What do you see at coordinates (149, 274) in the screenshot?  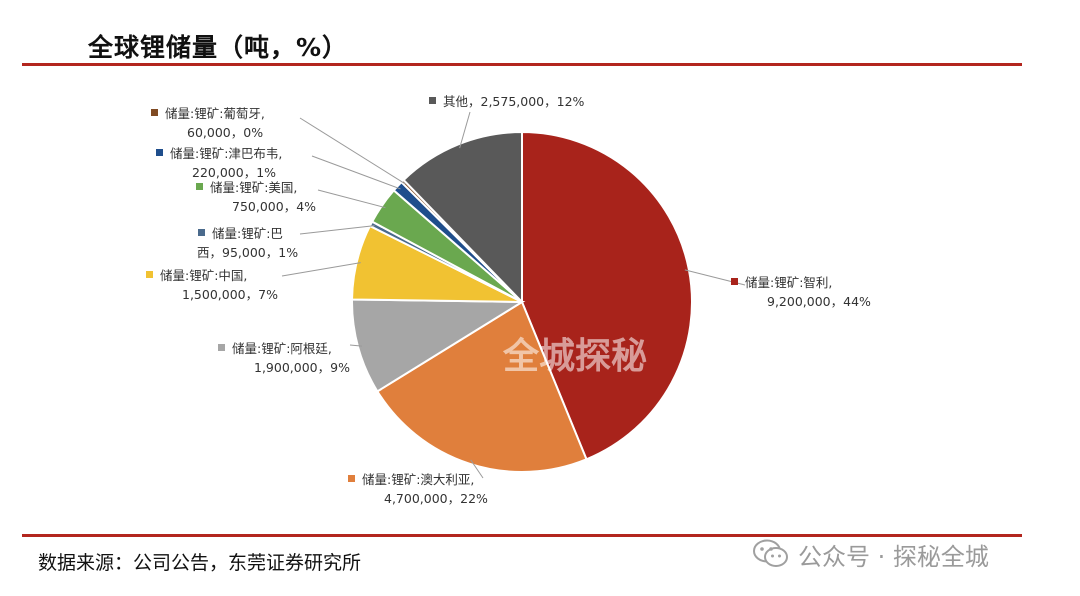 I see `legend-marker-china` at bounding box center [149, 274].